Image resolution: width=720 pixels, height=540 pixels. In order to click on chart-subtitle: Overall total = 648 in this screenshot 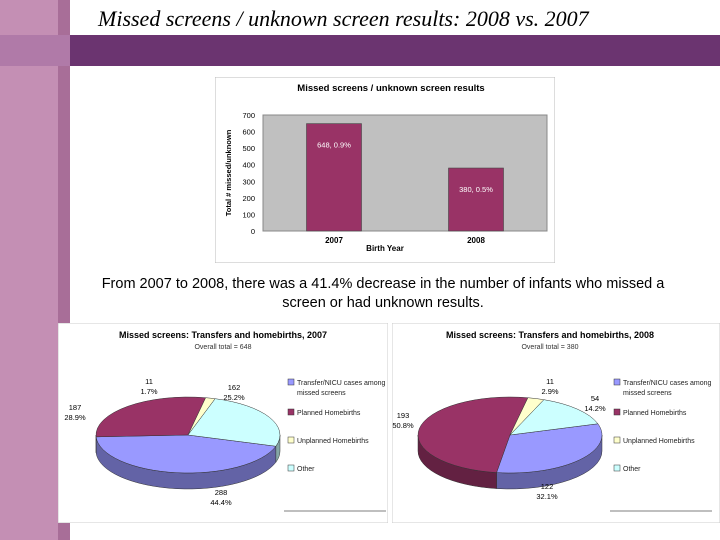, I will do `click(222, 347)`.